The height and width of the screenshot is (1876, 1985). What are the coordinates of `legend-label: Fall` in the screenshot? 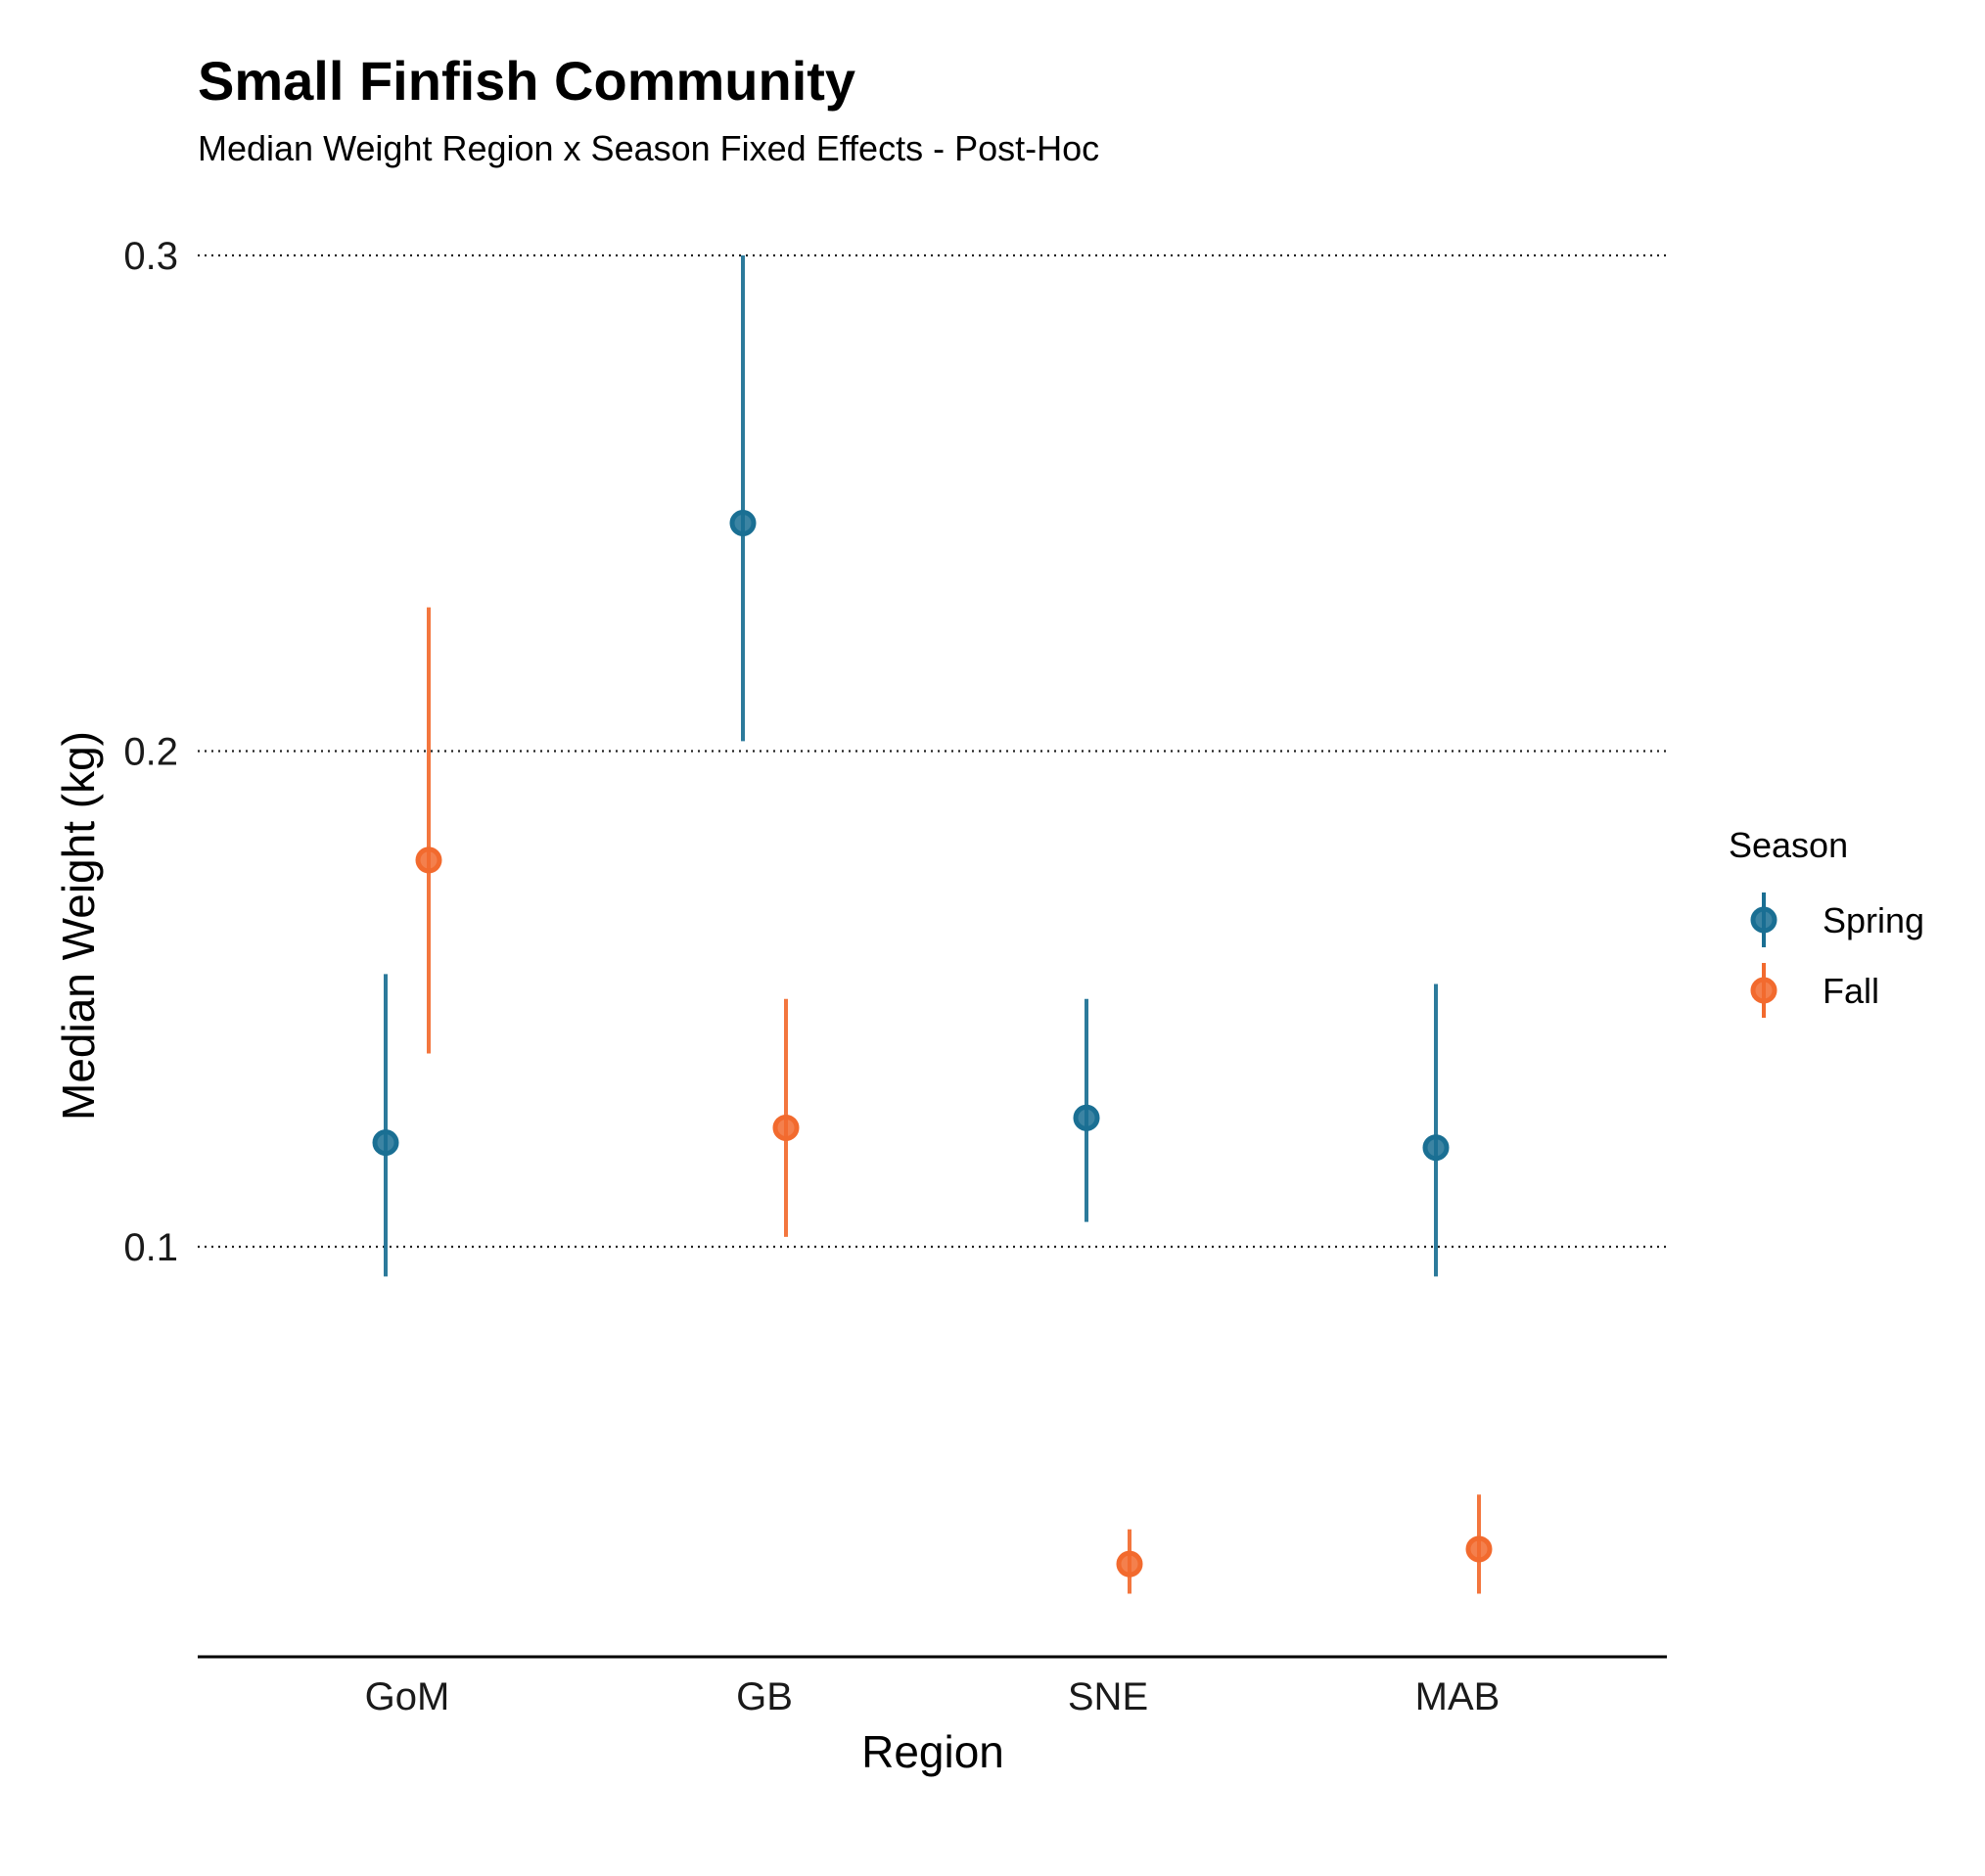 It's located at (1851, 991).